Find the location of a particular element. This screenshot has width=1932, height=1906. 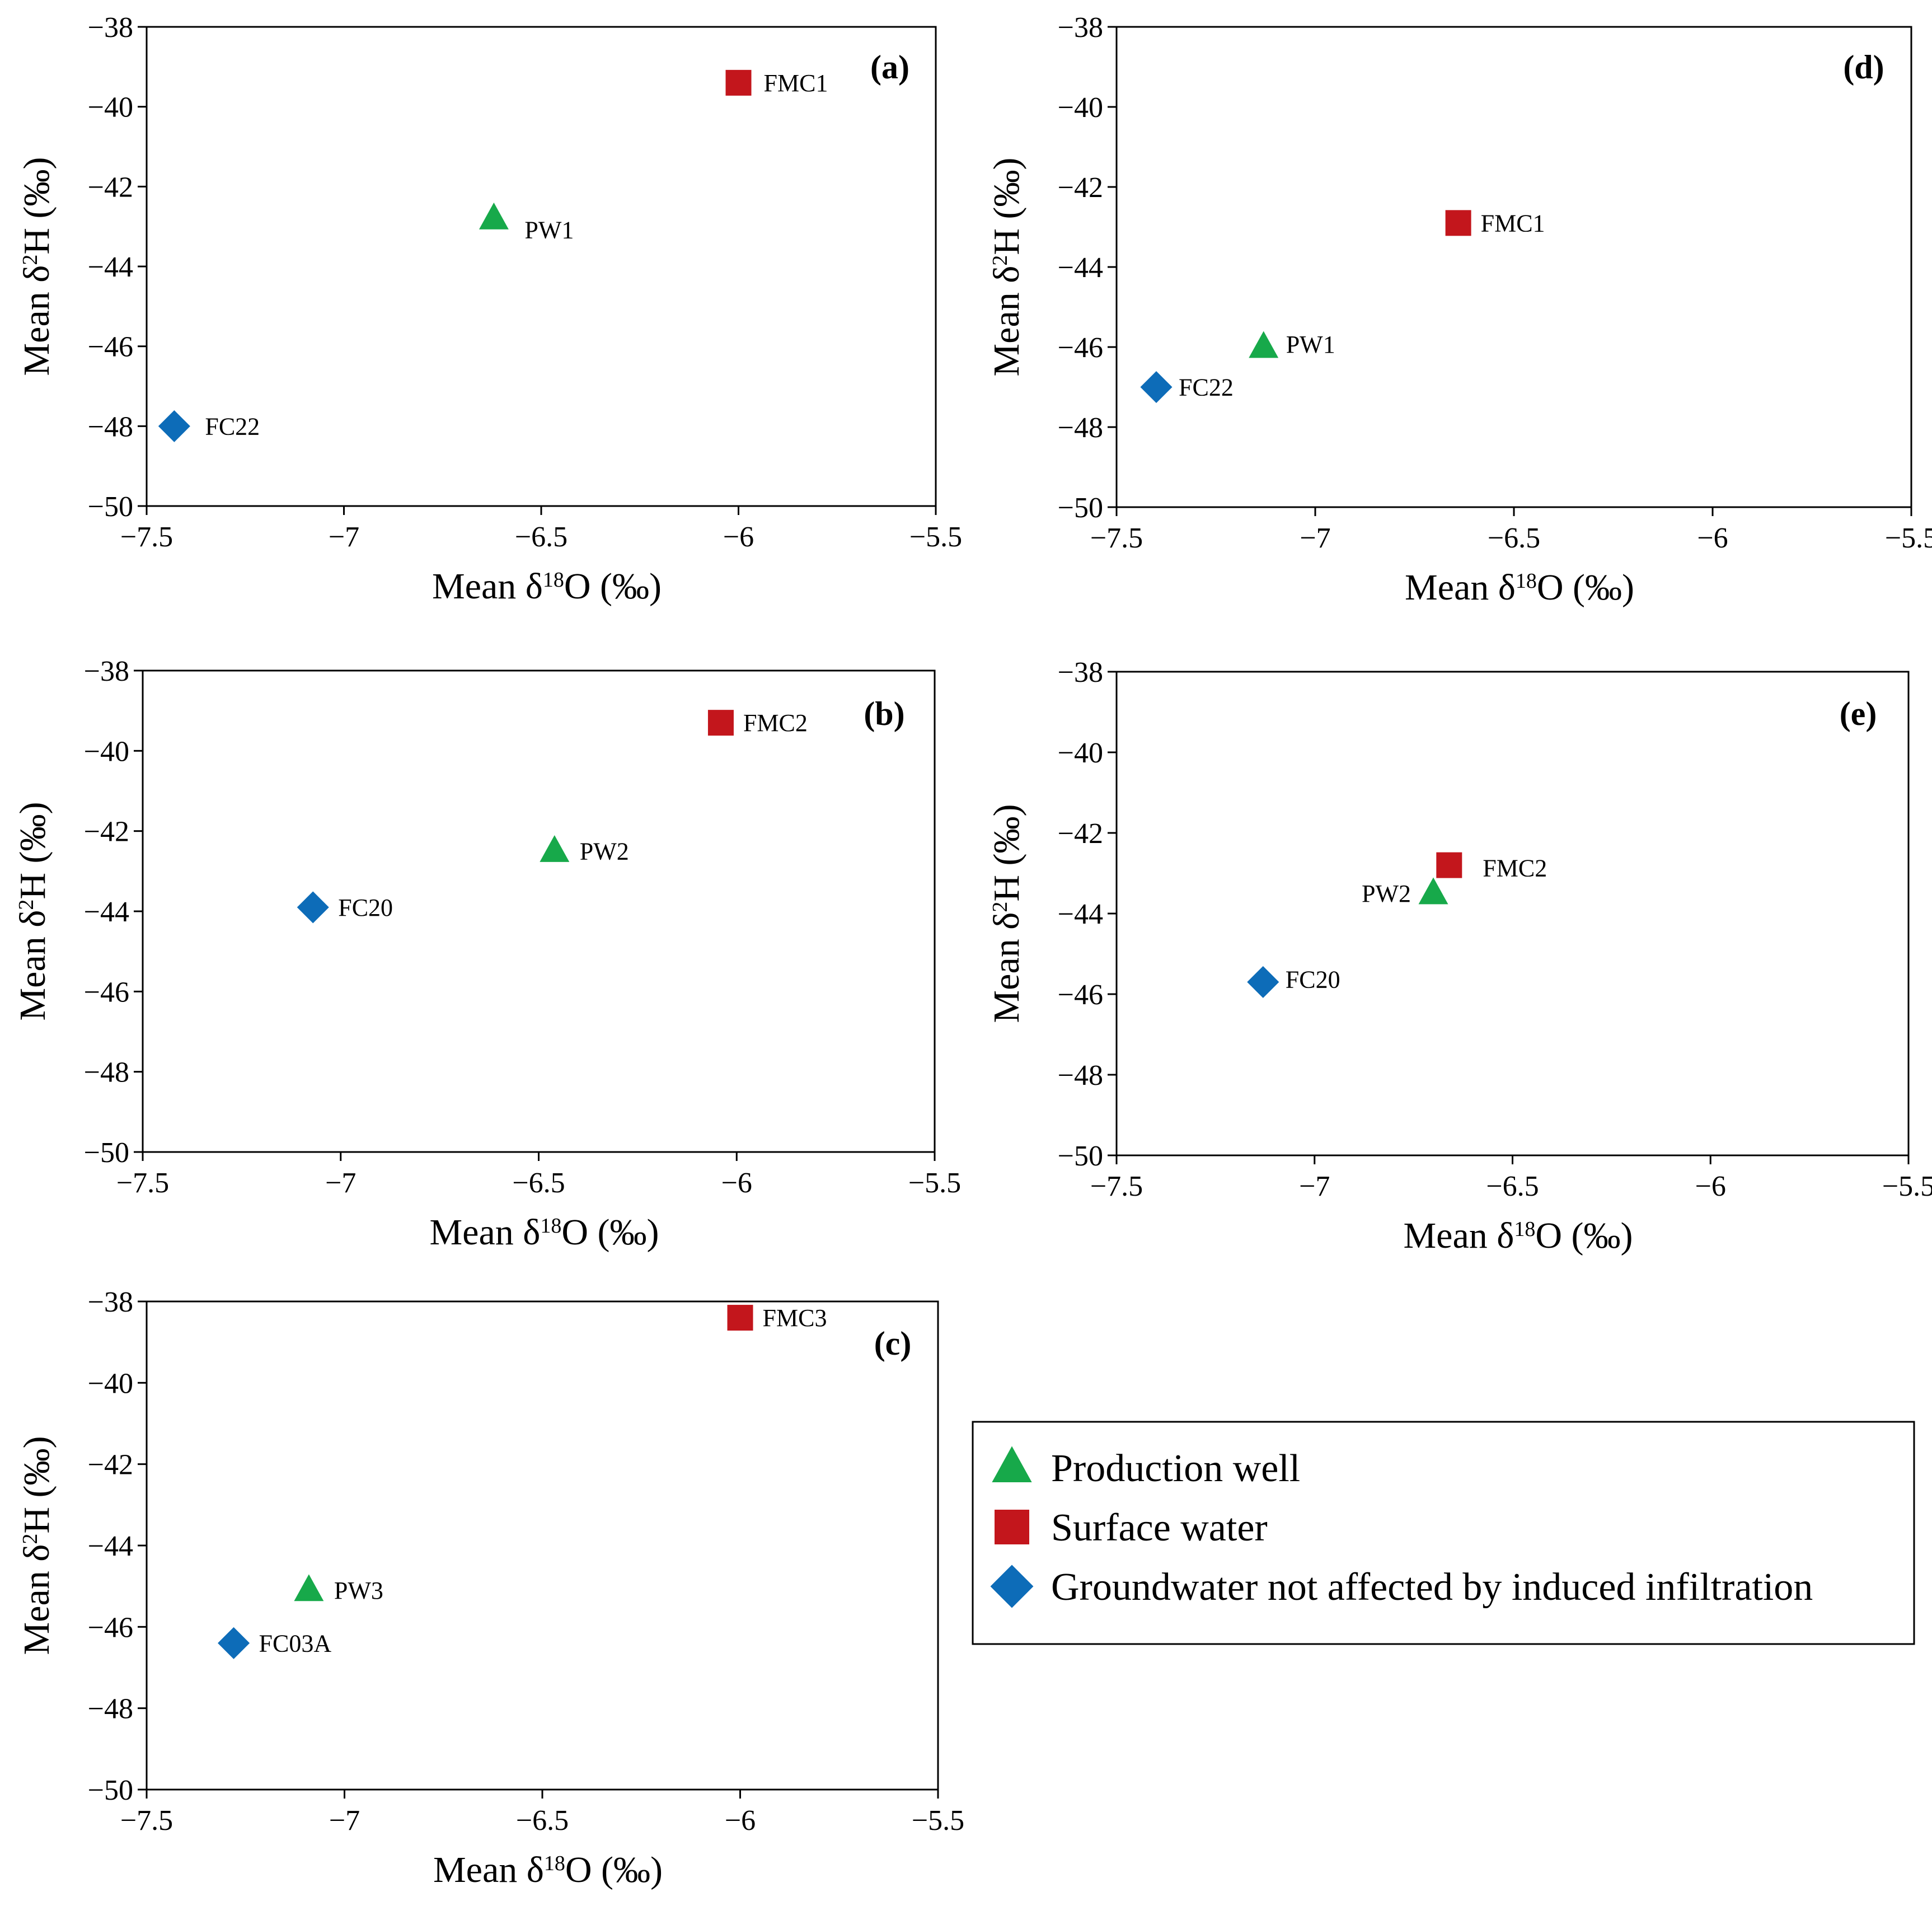

panel-letter: (a) is located at coordinates (889, 67).